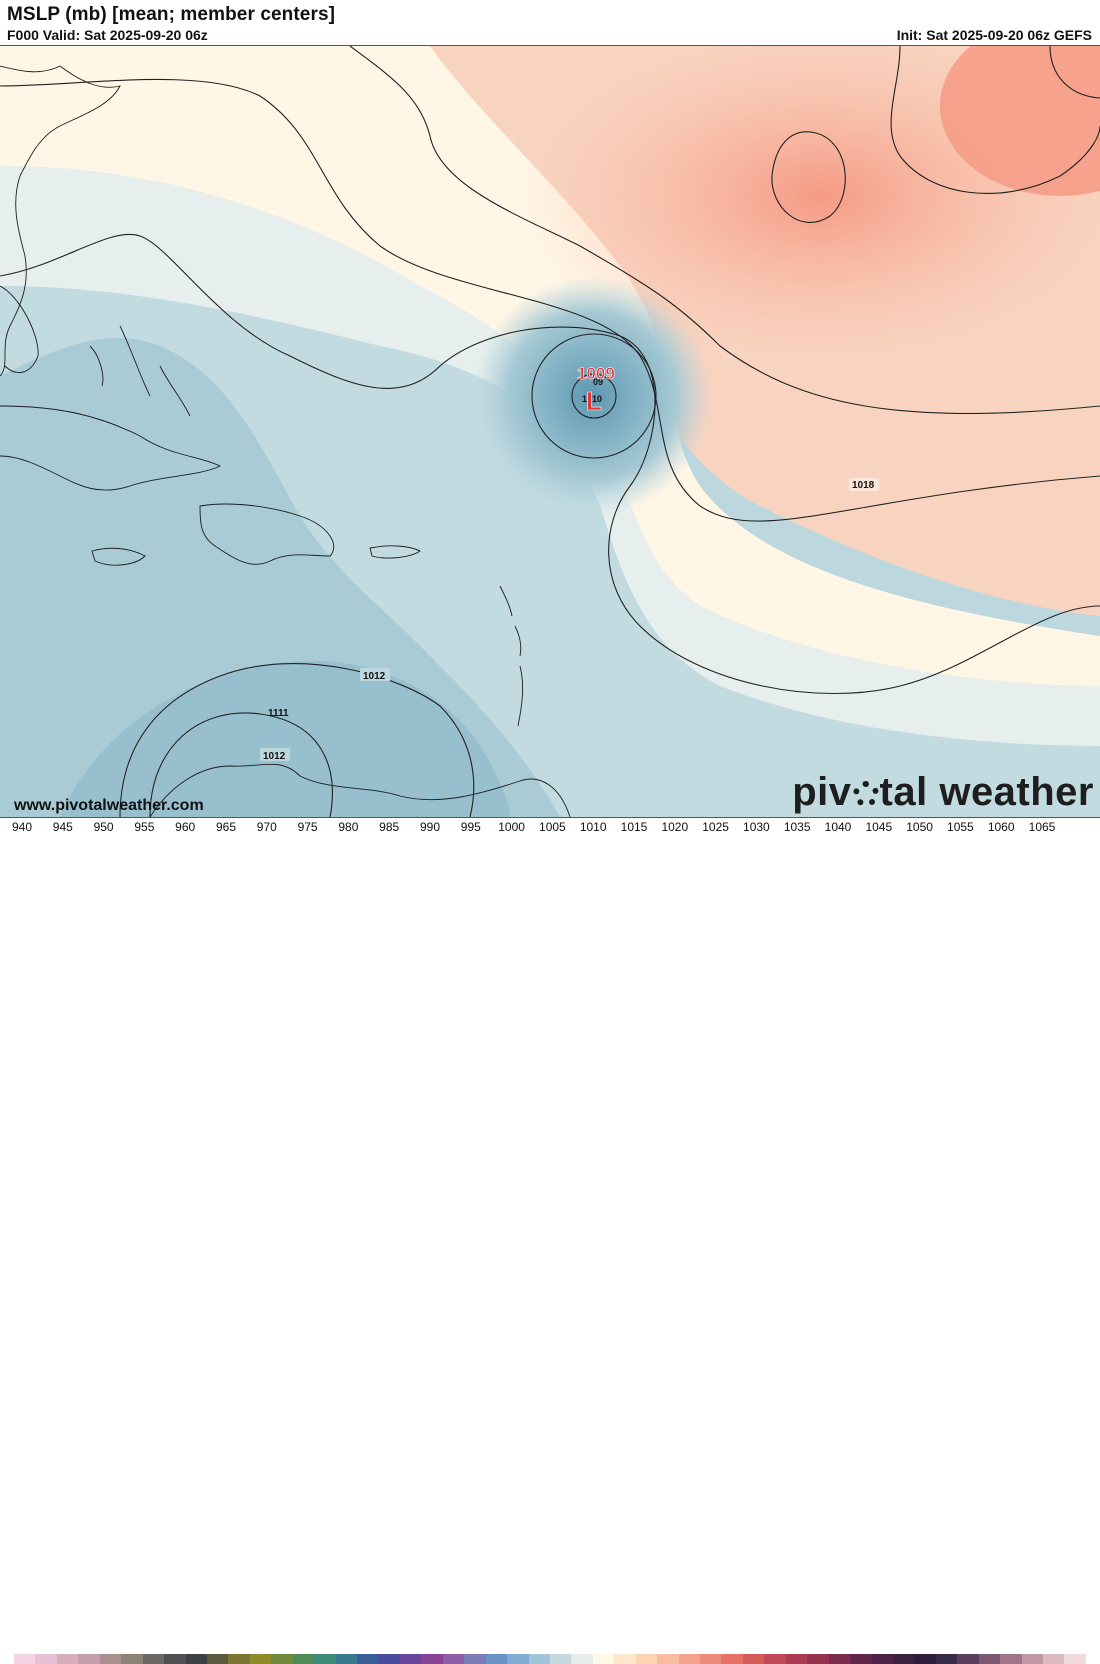 This screenshot has width=1100, height=1664. What do you see at coordinates (822, 792) in the screenshot?
I see `brand-text-left: piv` at bounding box center [822, 792].